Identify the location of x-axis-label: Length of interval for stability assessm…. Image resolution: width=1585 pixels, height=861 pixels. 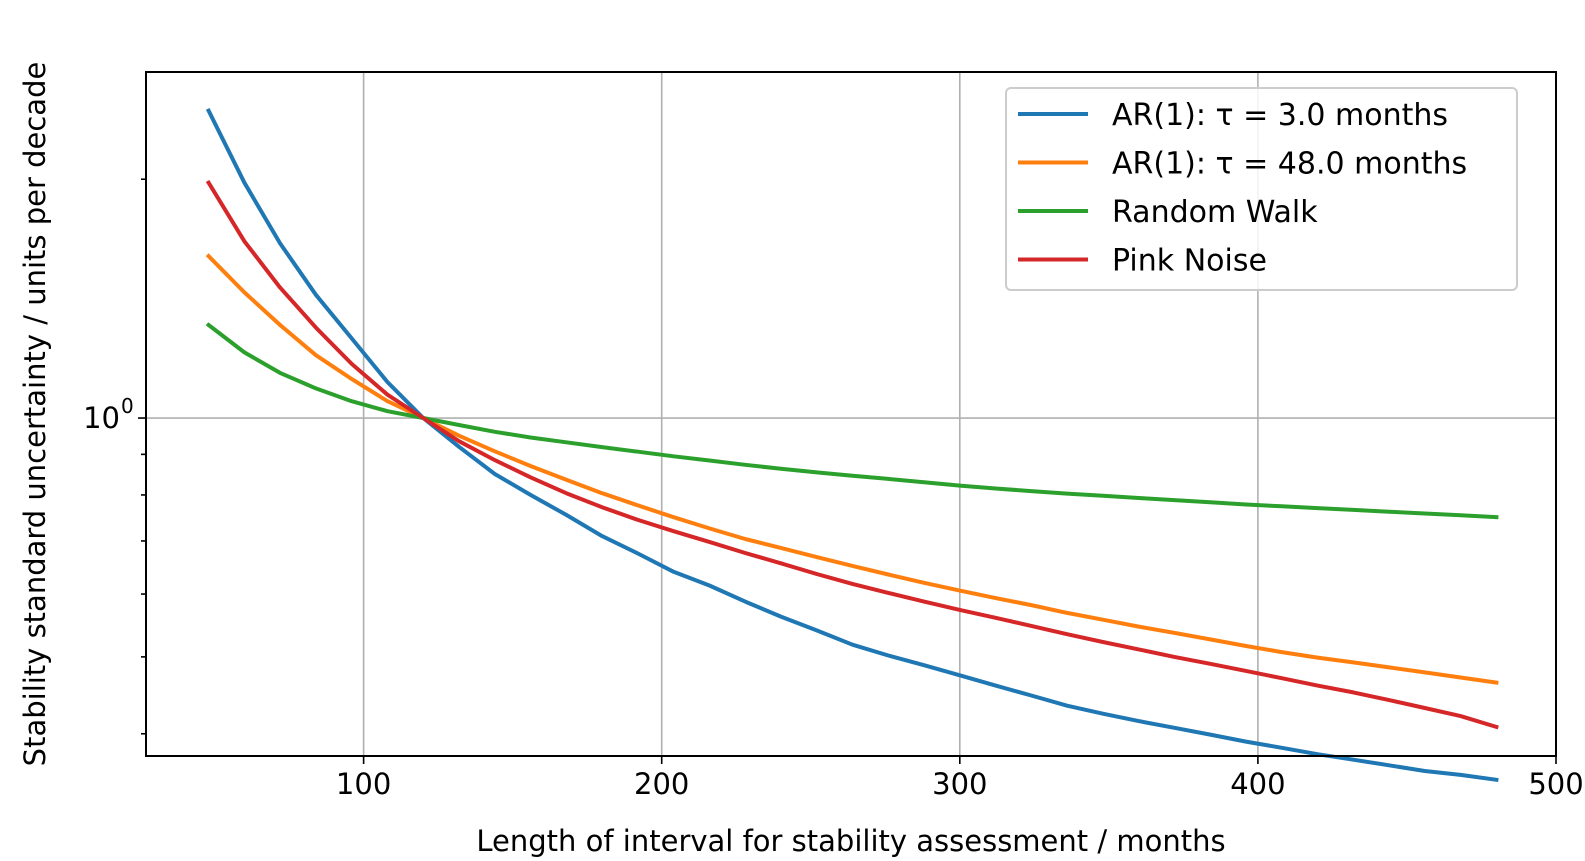
(850, 841).